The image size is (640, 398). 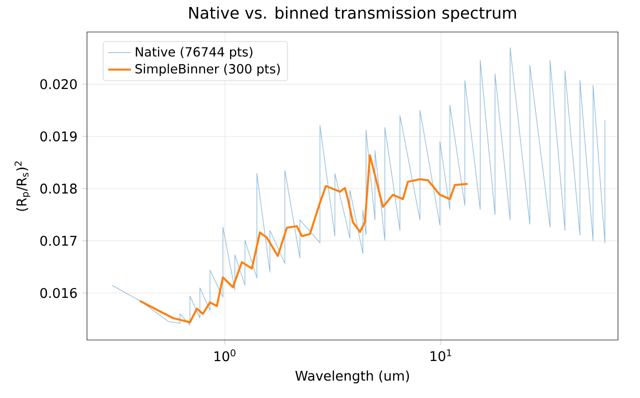 I want to click on y-axis-title: (R$_{p}$/R$_{s}$)$^{2}$, so click(x=22, y=186).